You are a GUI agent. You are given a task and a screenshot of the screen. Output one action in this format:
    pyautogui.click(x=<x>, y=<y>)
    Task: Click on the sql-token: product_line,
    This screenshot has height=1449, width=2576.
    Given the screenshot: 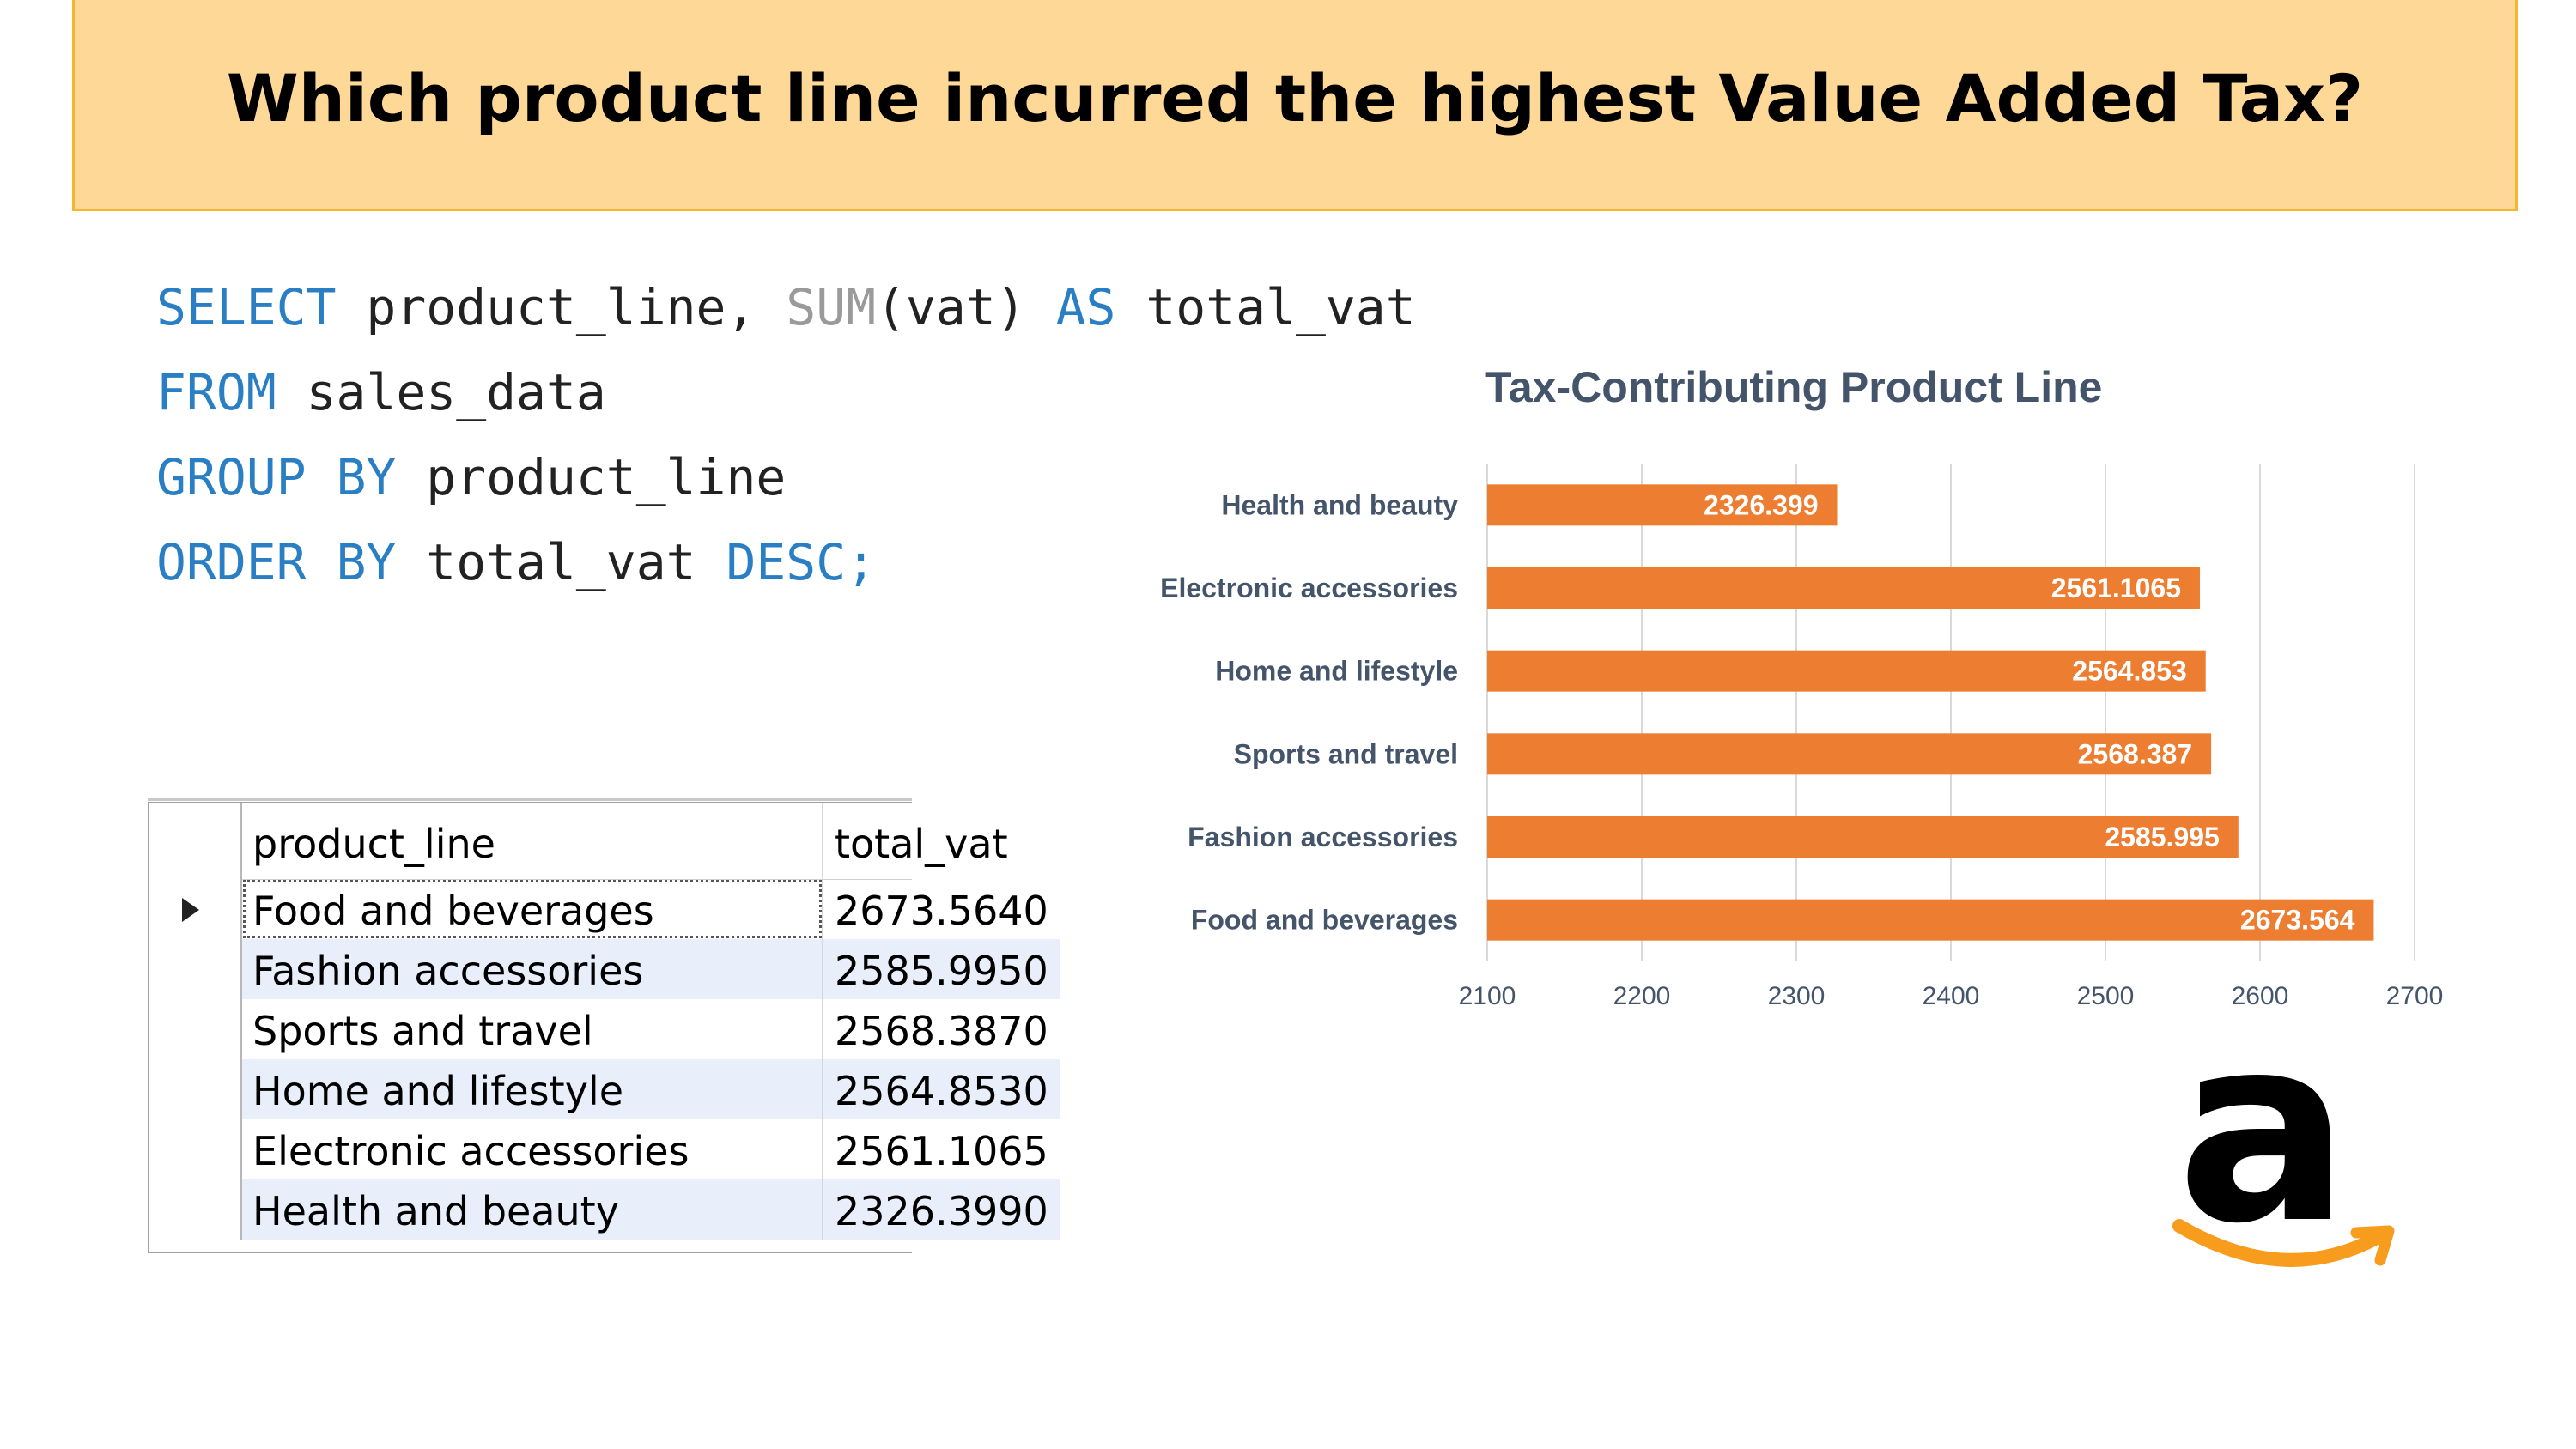 What is the action you would take?
    pyautogui.click(x=561, y=307)
    